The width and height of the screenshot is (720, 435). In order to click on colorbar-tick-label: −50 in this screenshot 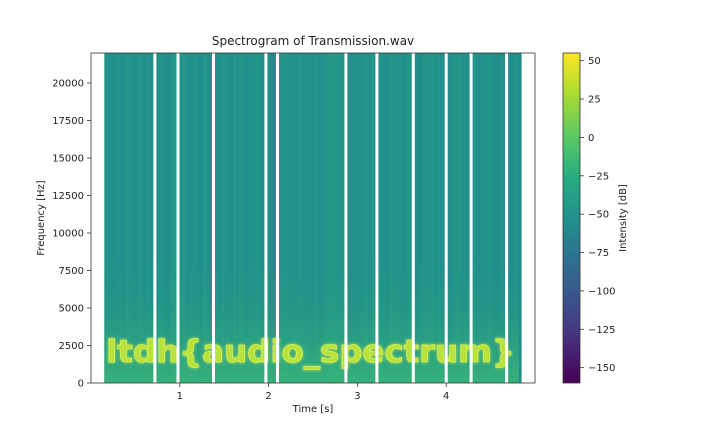, I will do `click(598, 215)`.